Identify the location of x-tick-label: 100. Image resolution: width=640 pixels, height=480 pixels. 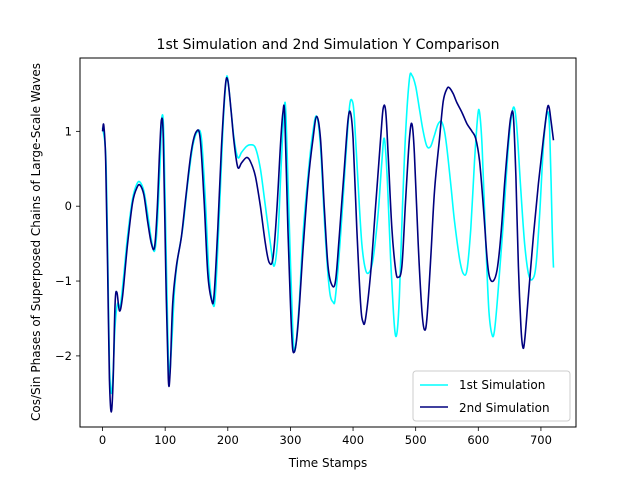
(165, 440).